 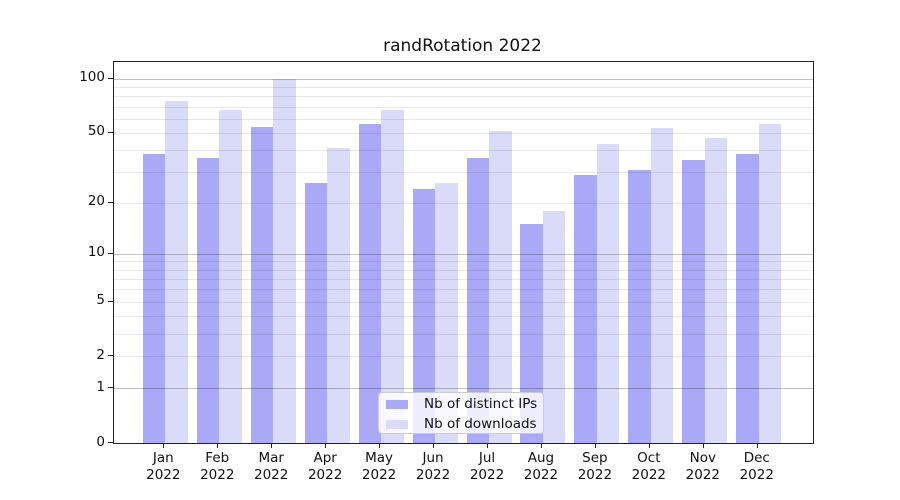 I want to click on y-tick-label-10: 10, so click(x=96, y=252).